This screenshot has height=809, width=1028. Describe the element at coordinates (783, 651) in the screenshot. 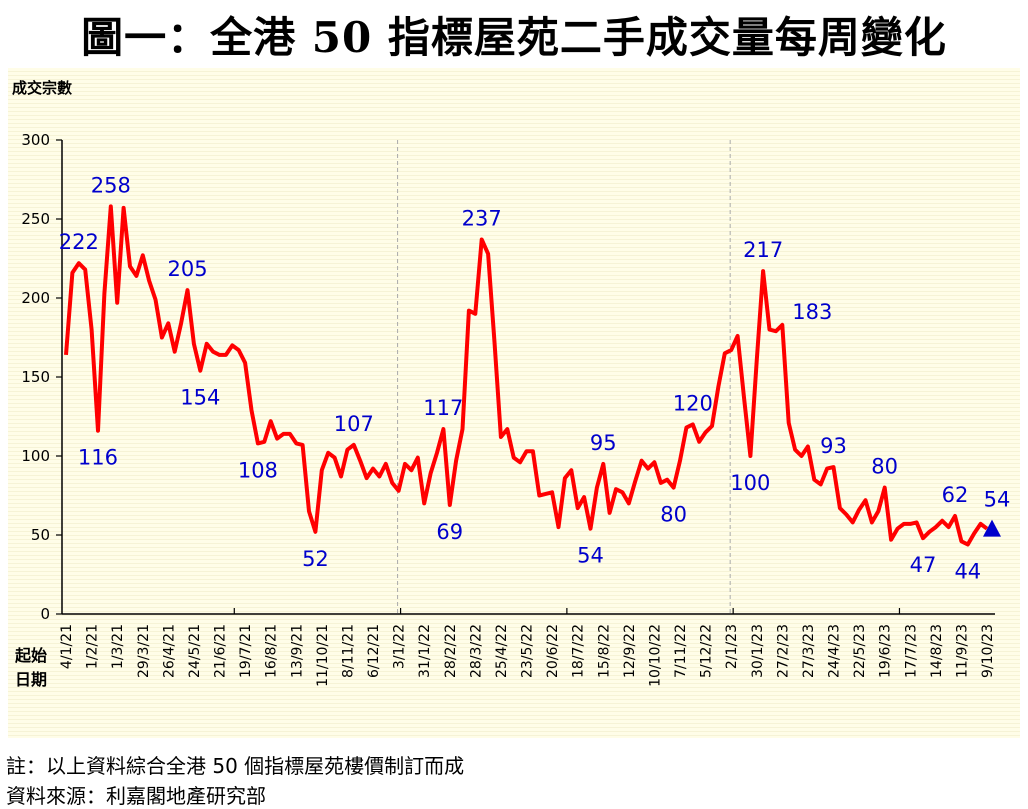

I see `x-tick-label: 27/2/23` at that location.